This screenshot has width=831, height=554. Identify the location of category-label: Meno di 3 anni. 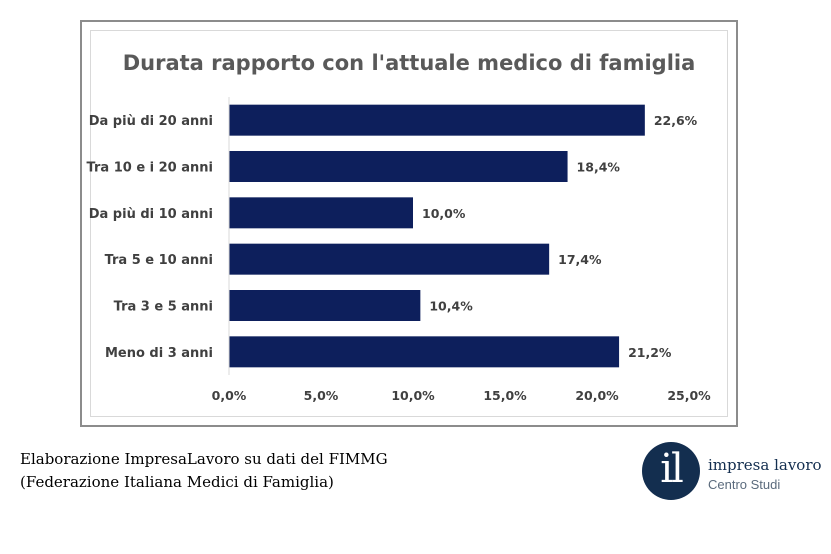
(159, 353).